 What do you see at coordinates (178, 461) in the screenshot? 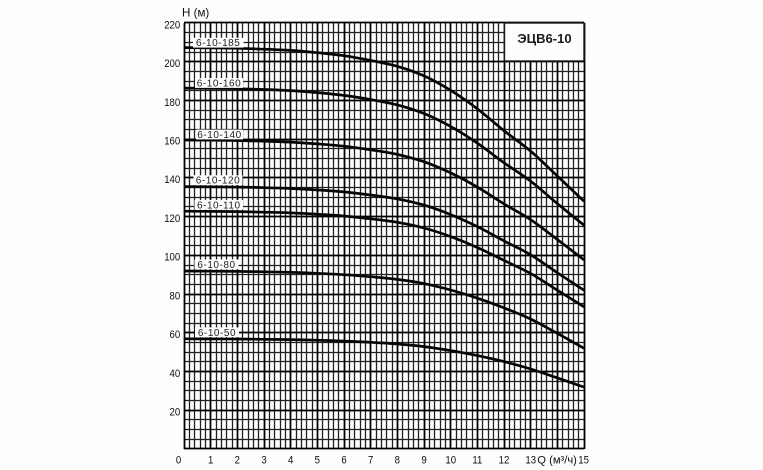
I see `svg-text: 0` at bounding box center [178, 461].